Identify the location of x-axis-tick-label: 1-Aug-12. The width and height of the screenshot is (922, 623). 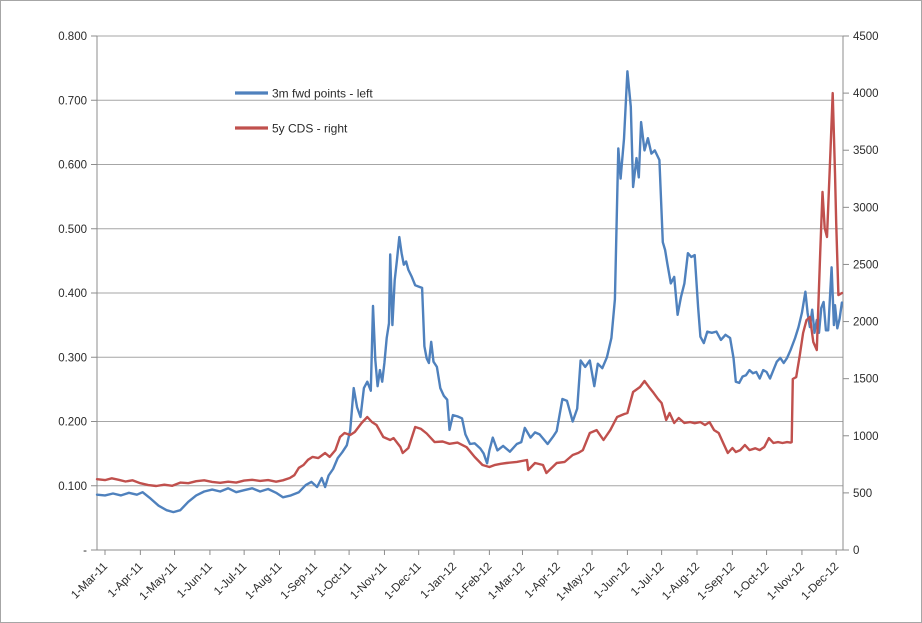
(681, 582).